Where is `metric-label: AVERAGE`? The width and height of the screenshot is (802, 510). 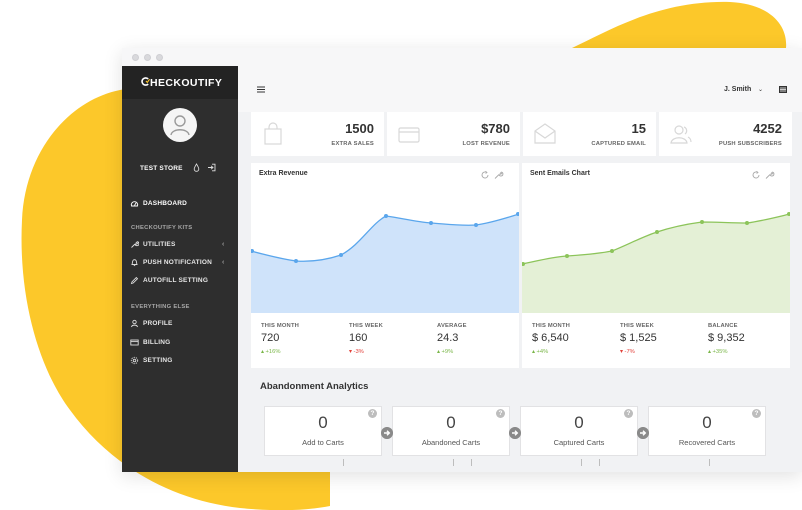 metric-label: AVERAGE is located at coordinates (452, 326).